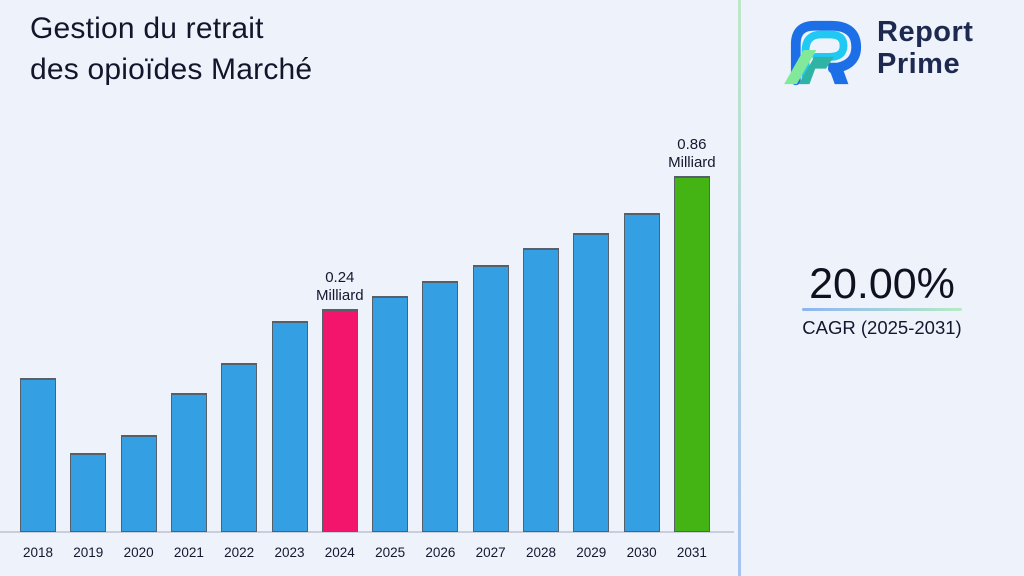 The width and height of the screenshot is (1024, 576). Describe the element at coordinates (188, 552) in the screenshot. I see `x-tick-2021: 2021` at that location.